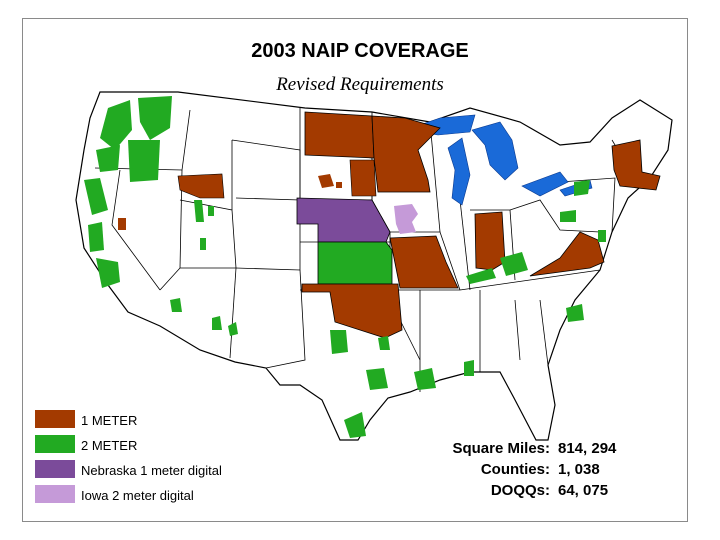 The image size is (720, 540). I want to click on legend-label-1-meter: 1 METER, so click(109, 420).